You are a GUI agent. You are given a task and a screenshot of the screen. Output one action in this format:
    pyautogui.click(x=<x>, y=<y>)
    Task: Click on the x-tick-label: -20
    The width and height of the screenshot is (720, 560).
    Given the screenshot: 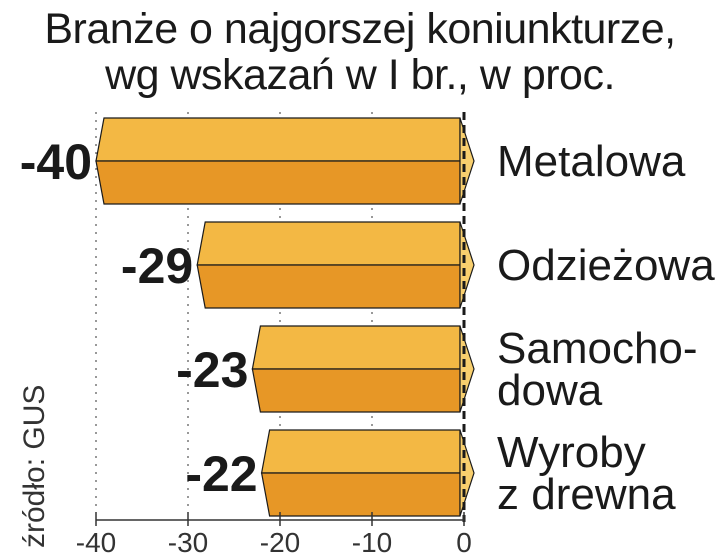 What is the action you would take?
    pyautogui.click(x=280, y=542)
    